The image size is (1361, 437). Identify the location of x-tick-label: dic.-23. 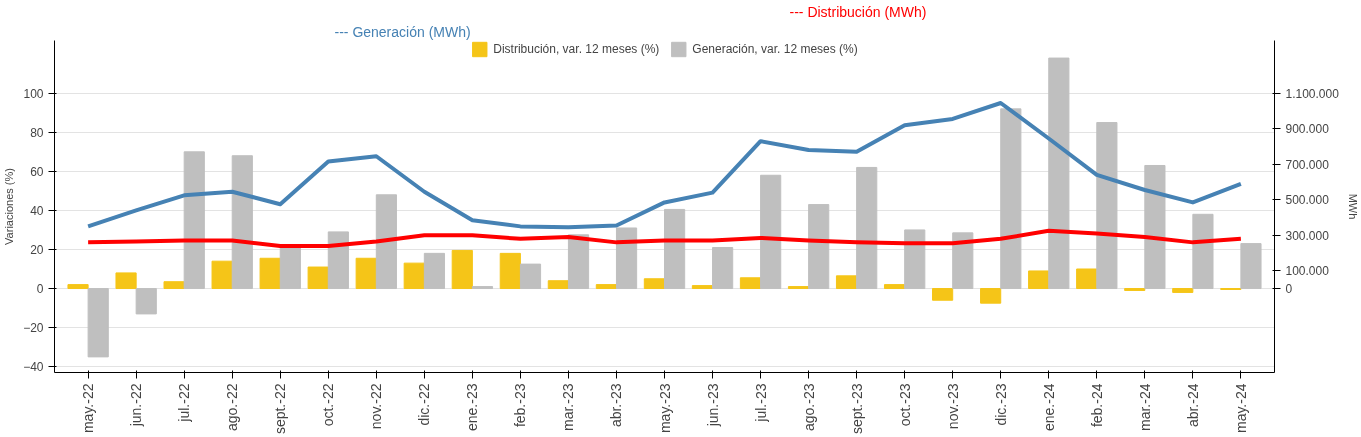
(1000, 404).